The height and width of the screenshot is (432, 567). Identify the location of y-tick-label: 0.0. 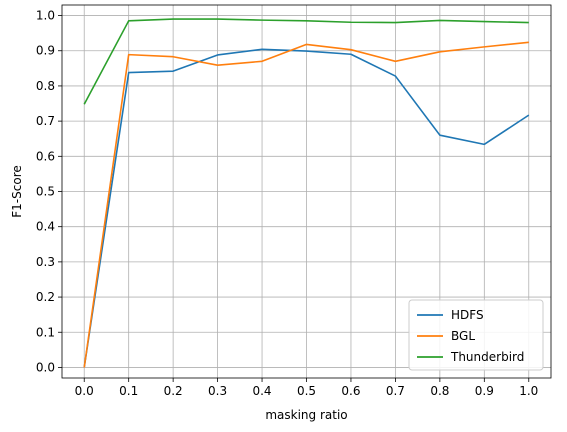
(45, 367).